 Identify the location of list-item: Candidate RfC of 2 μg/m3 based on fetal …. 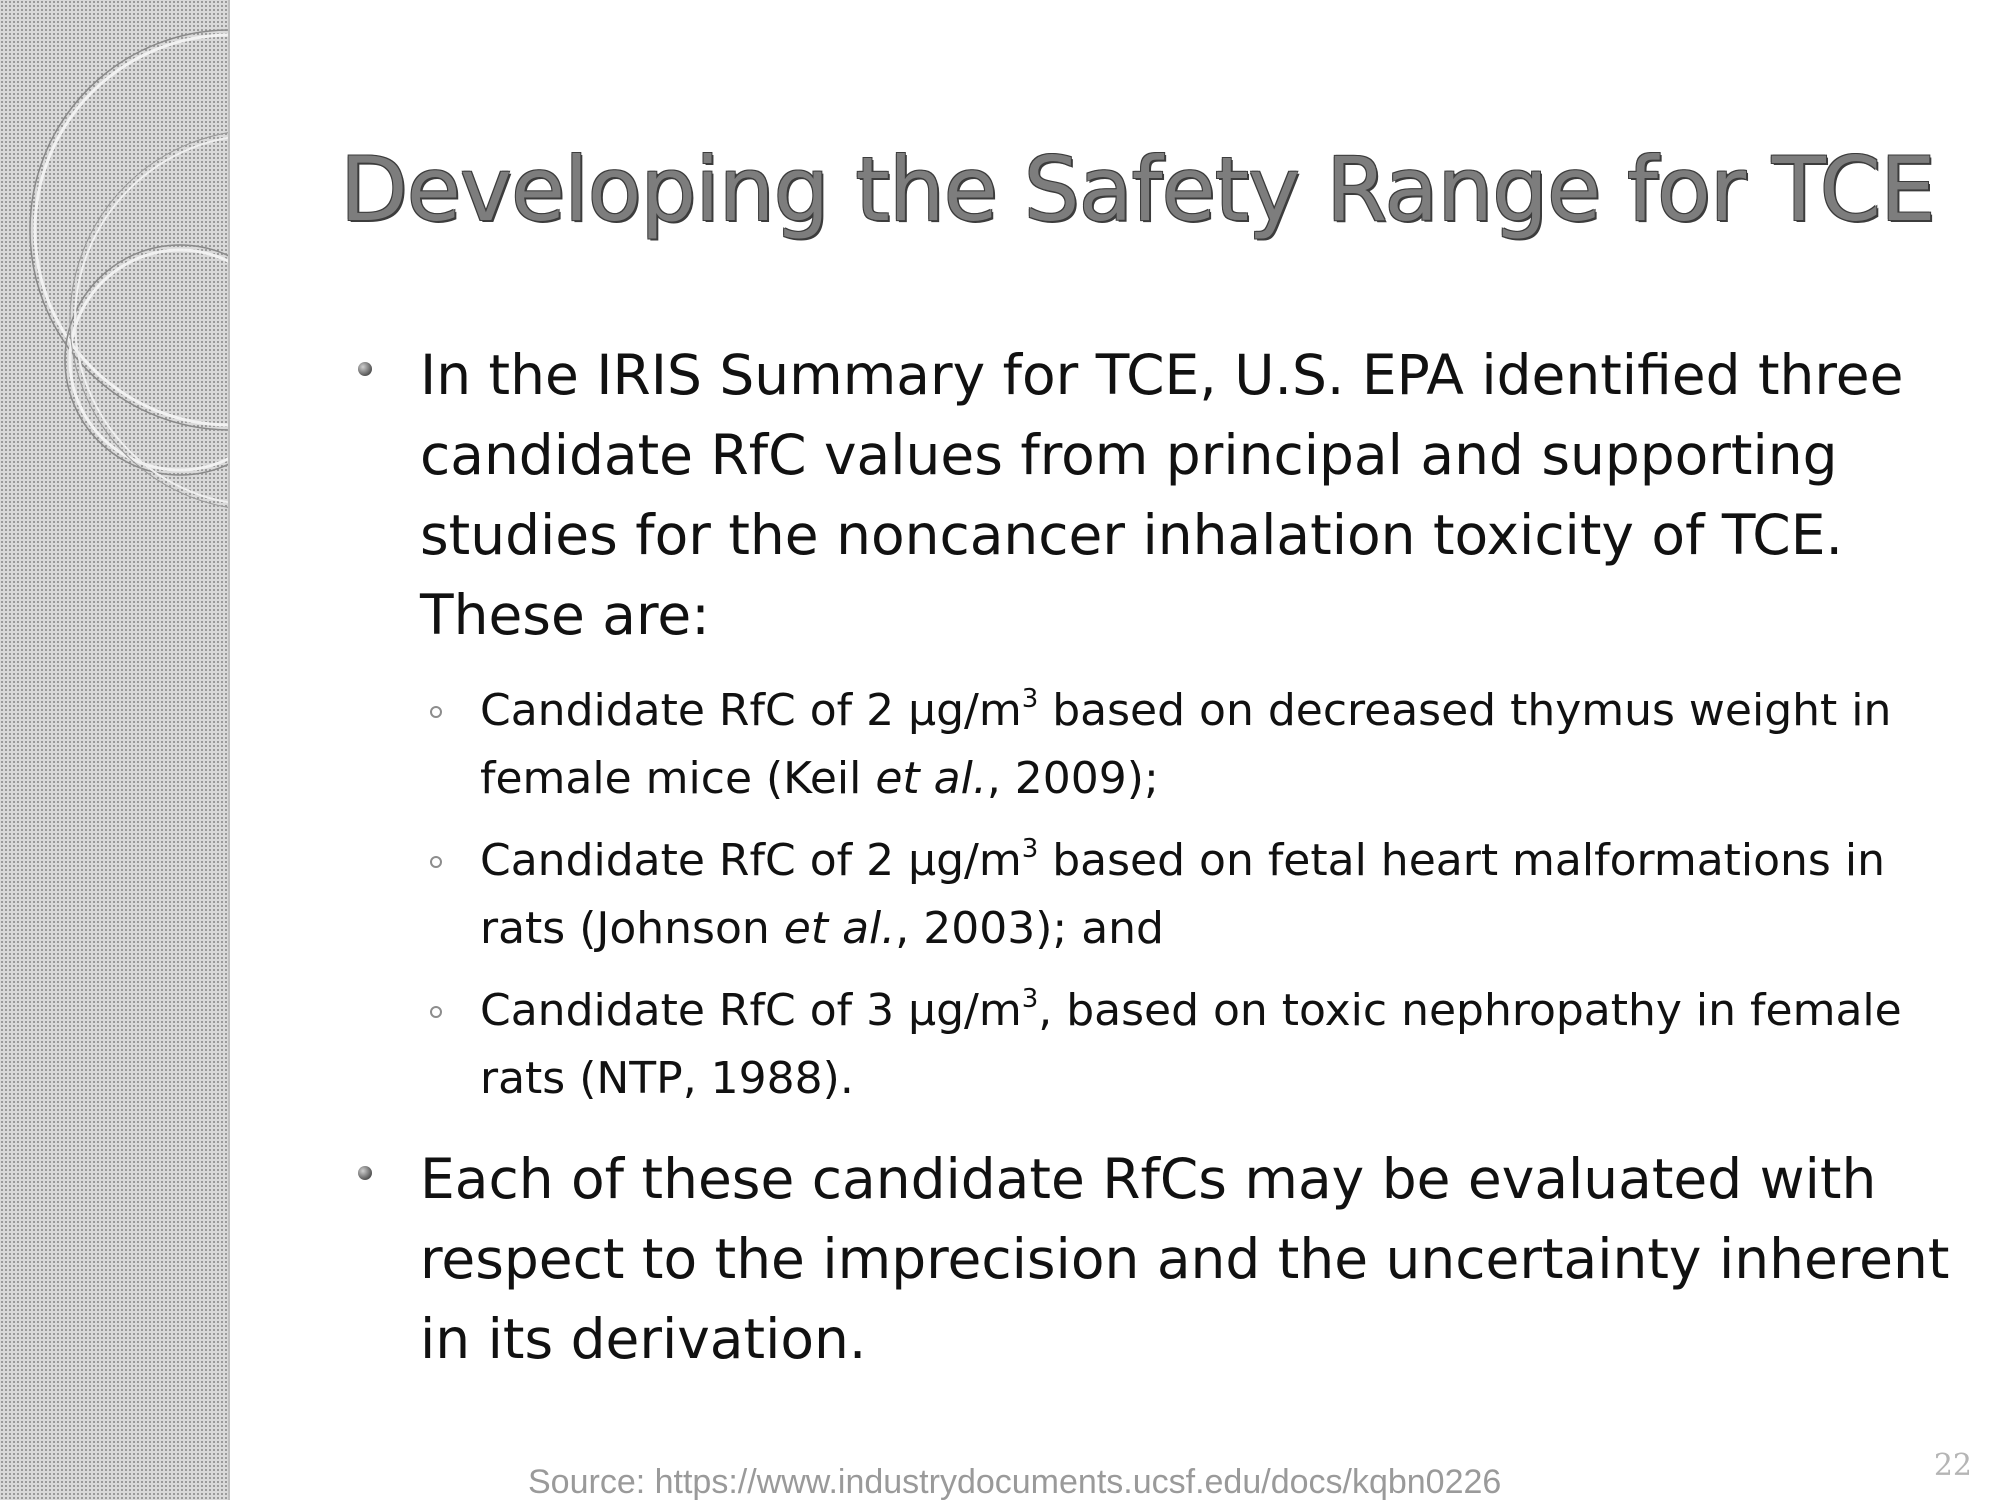
(1155, 895).